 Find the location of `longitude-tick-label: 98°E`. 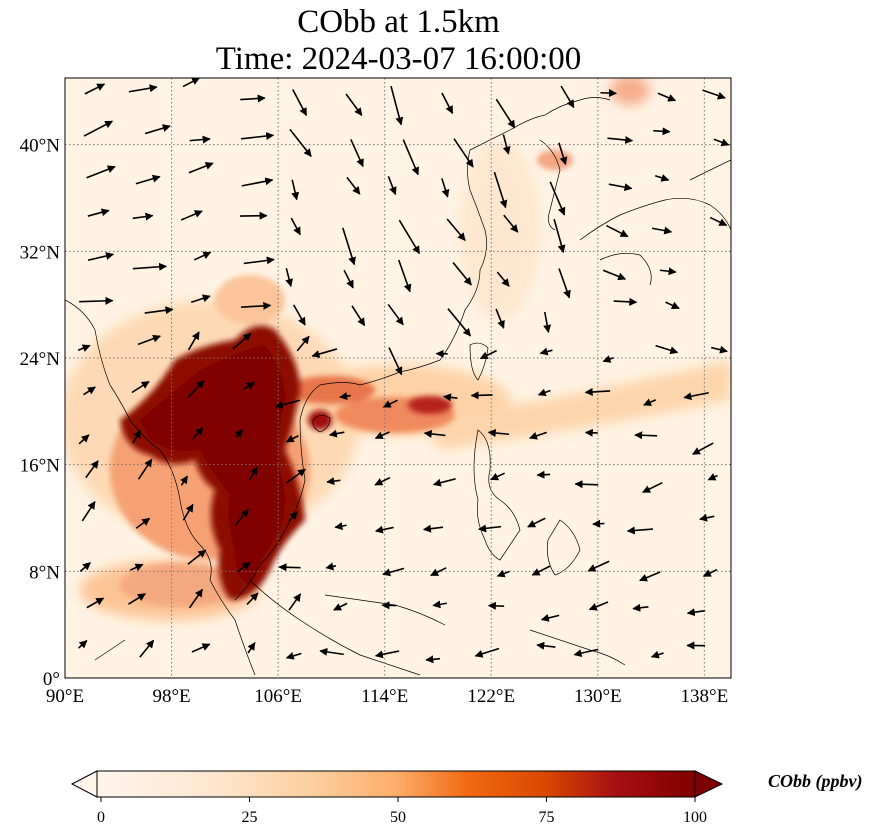

longitude-tick-label: 98°E is located at coordinates (171, 696).